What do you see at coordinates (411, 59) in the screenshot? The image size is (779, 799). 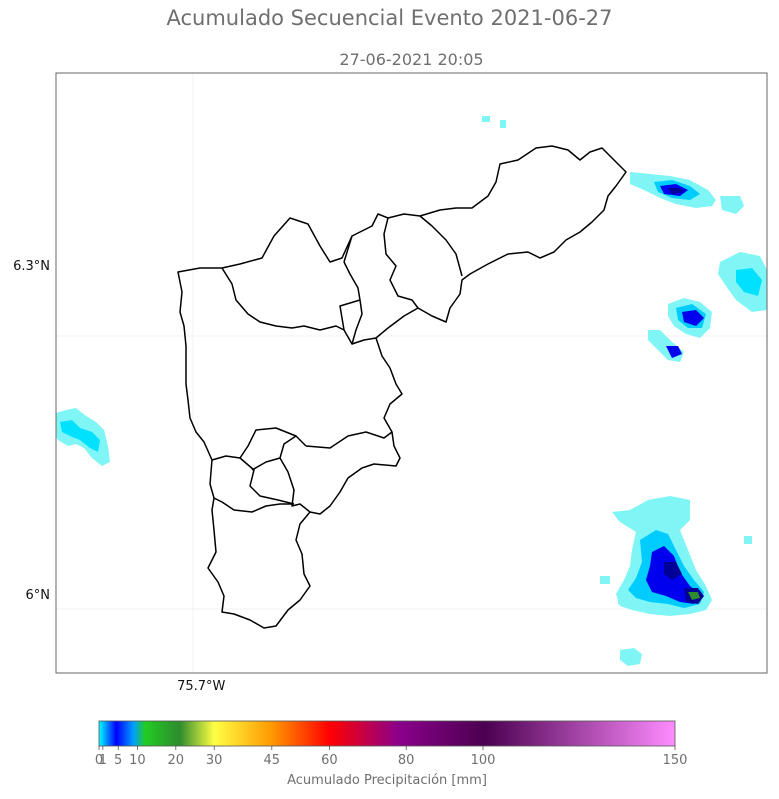 I see `map-subtitle: 27-06-2021 20:05` at bounding box center [411, 59].